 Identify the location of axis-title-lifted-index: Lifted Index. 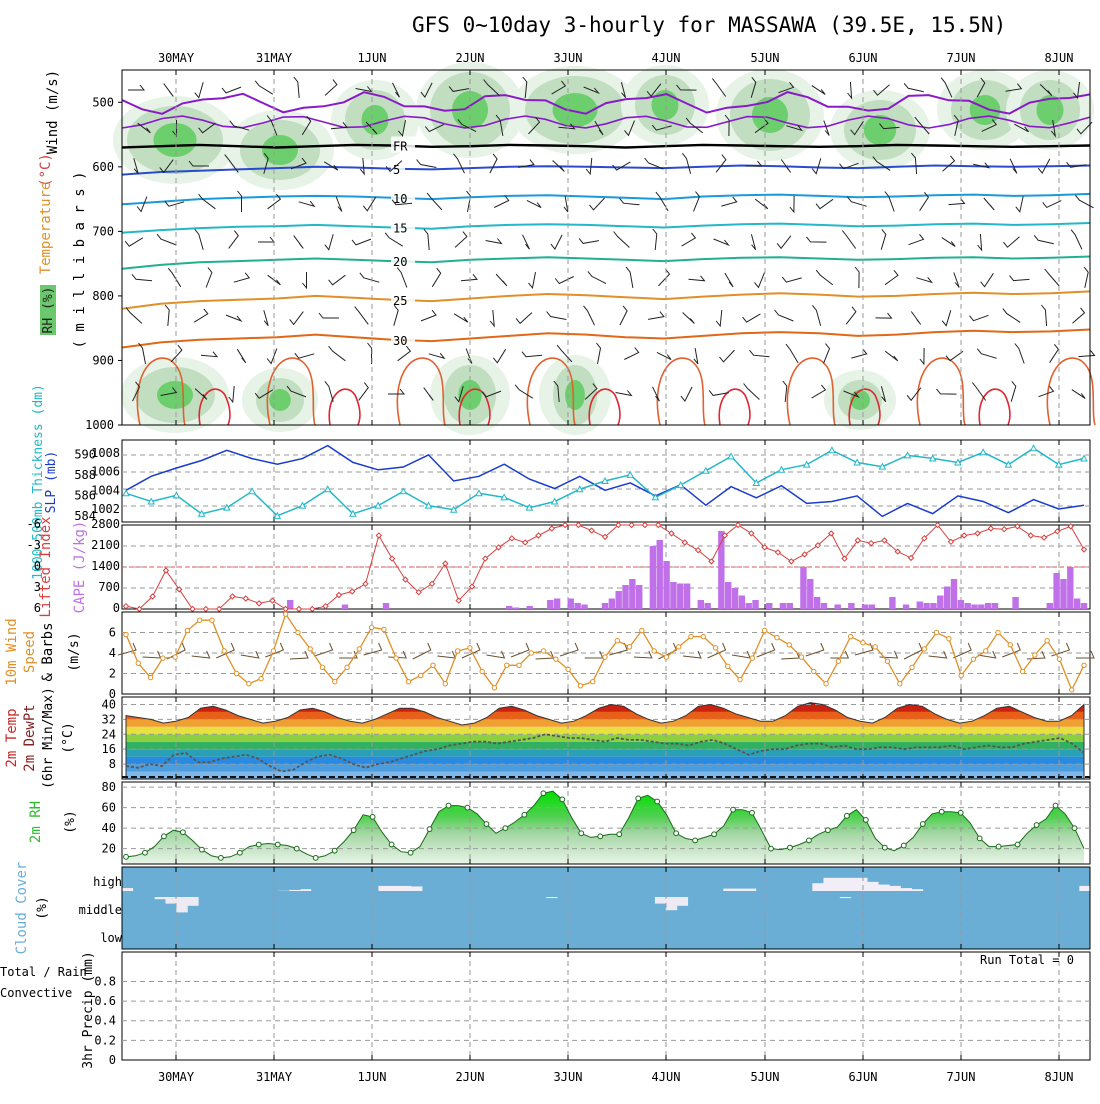
(46, 566).